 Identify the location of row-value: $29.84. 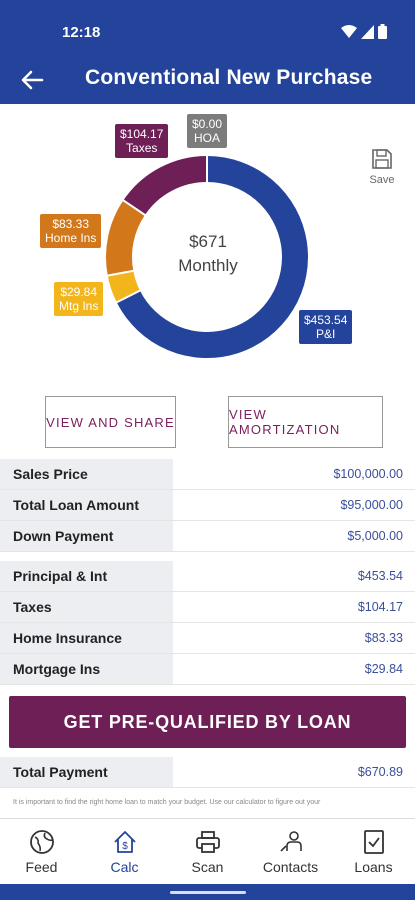
(383, 669).